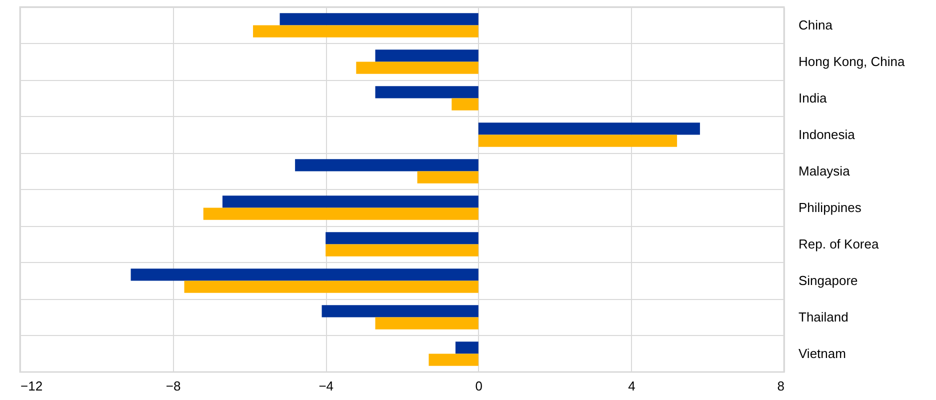 This screenshot has height=400, width=936. I want to click on y-tick-label: Philippines, so click(830, 207).